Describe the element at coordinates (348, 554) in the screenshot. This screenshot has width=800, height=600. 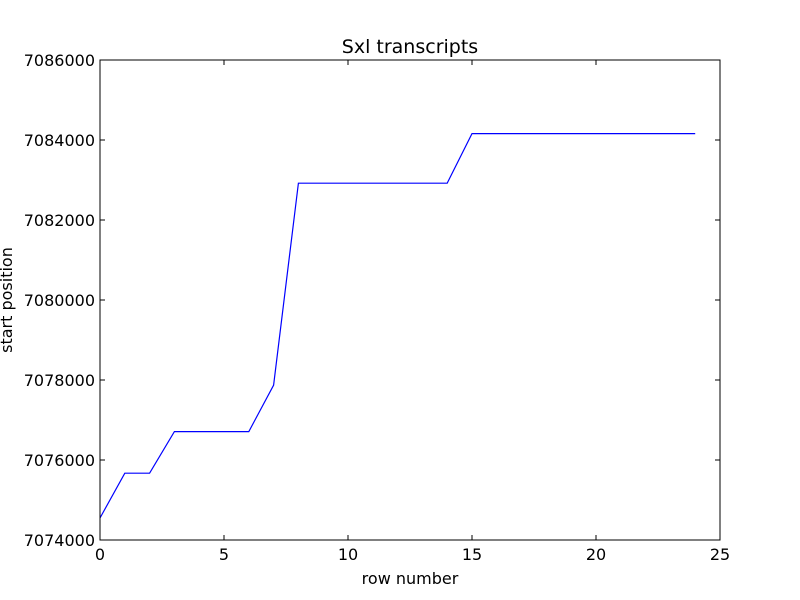
I see `x-tick-label: 10` at that location.